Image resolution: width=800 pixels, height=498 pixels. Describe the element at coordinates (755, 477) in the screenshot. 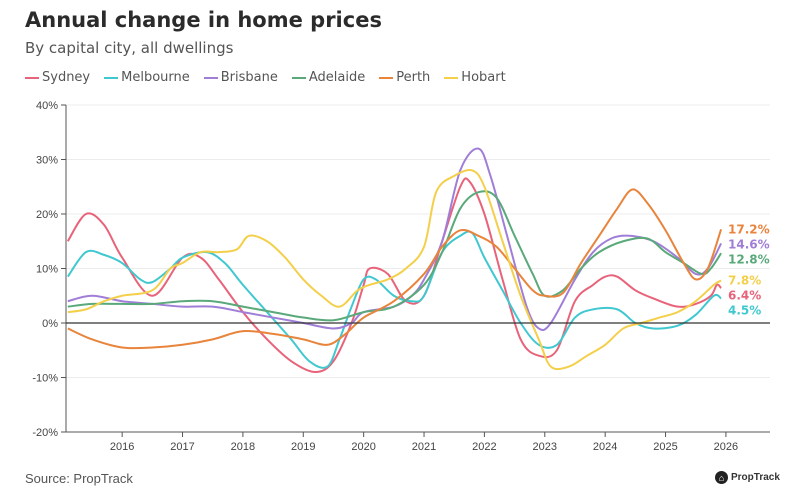

I see `logo-text: PropTrack` at that location.